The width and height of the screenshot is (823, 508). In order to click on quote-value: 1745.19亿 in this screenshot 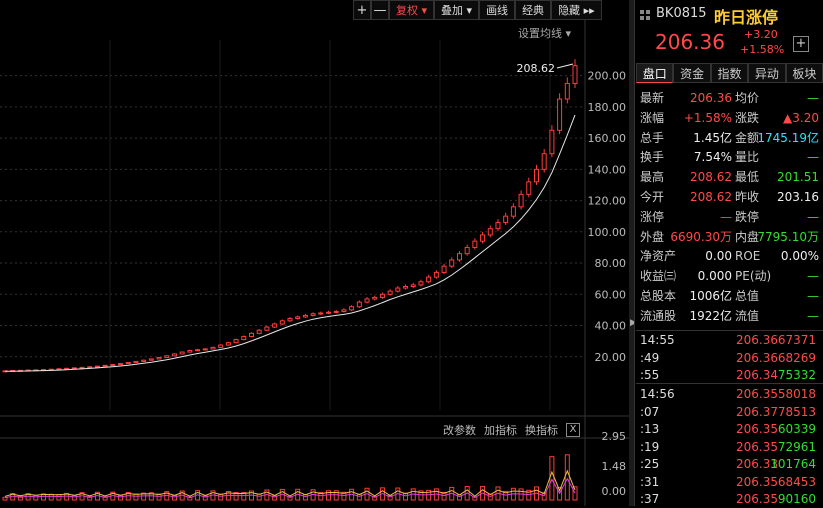, I will do `click(788, 137)`.